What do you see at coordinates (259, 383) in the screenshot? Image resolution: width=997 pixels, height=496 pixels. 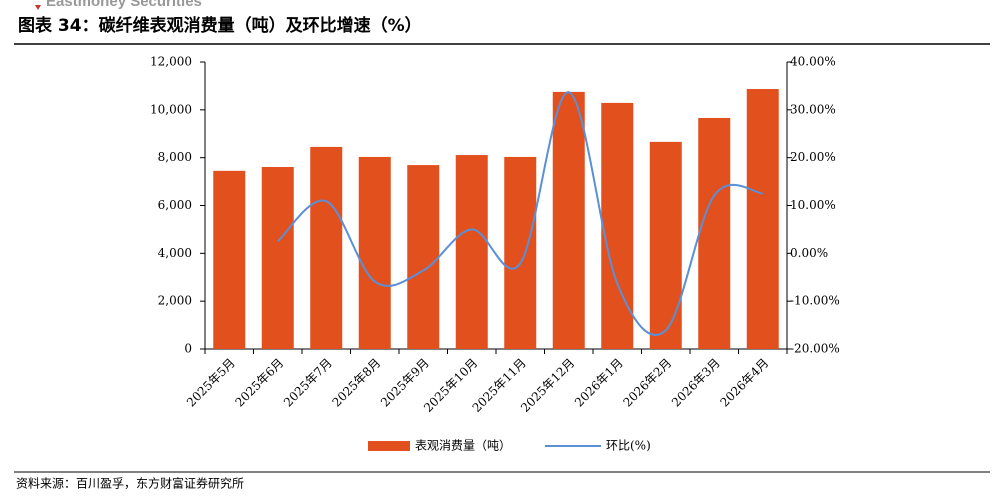 I see `x-tick-label: 2025年6月` at bounding box center [259, 383].